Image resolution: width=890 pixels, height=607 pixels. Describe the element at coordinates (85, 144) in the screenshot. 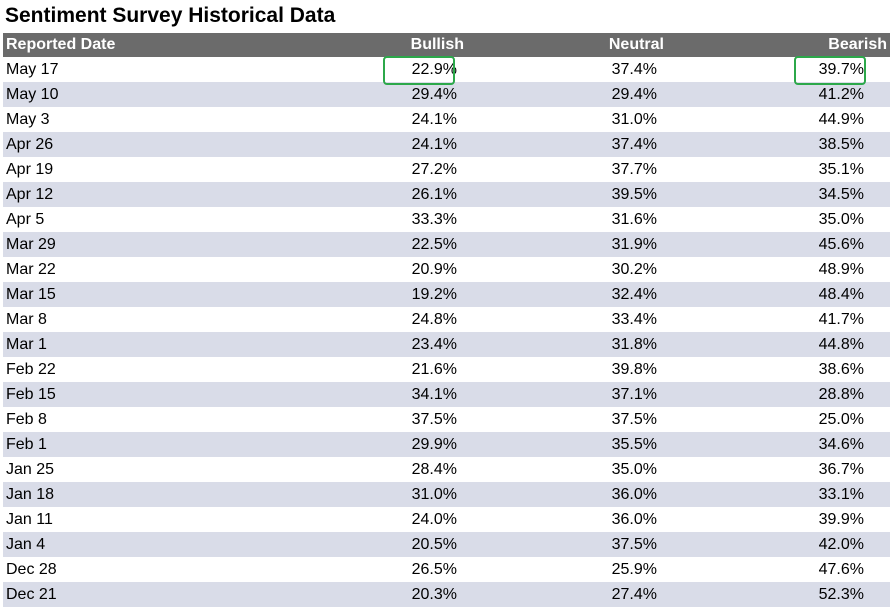

I see `cell-reported-date: Apr 26` at that location.